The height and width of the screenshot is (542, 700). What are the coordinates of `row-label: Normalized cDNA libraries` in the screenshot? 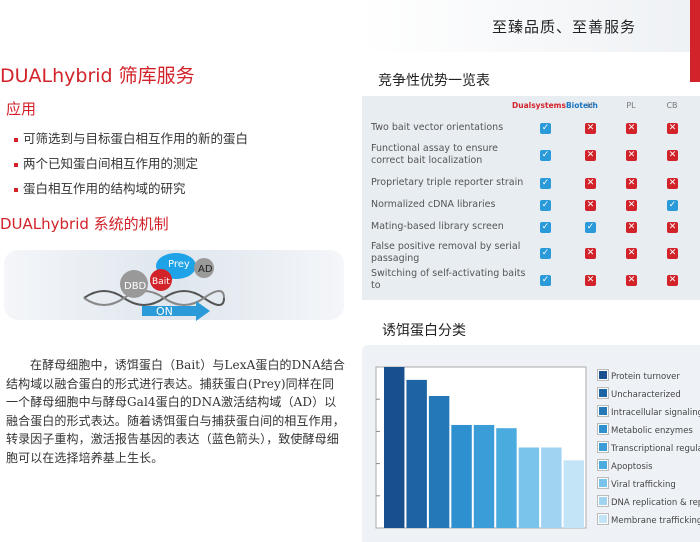 It's located at (433, 204).